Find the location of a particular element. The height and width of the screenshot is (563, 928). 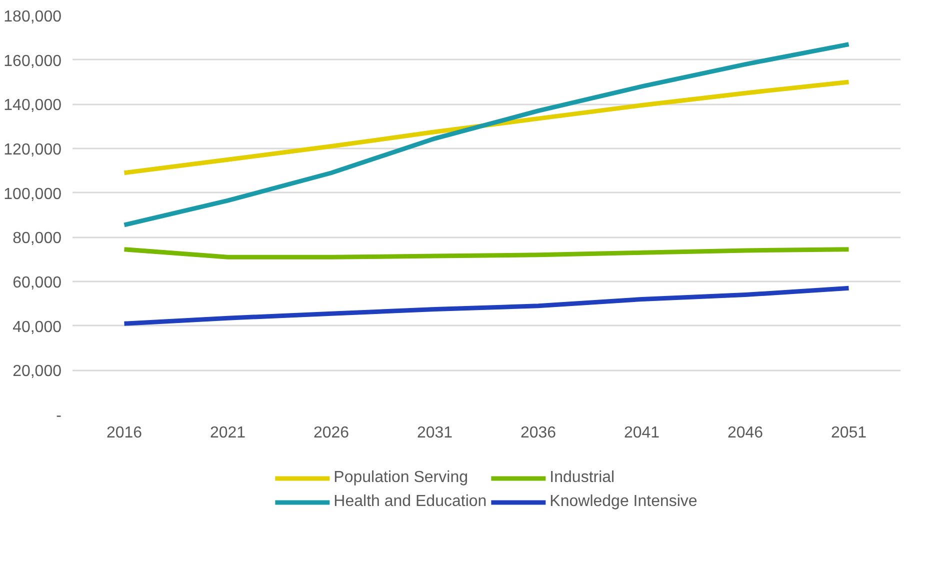

y-tick-label: 160,000 is located at coordinates (33, 61).